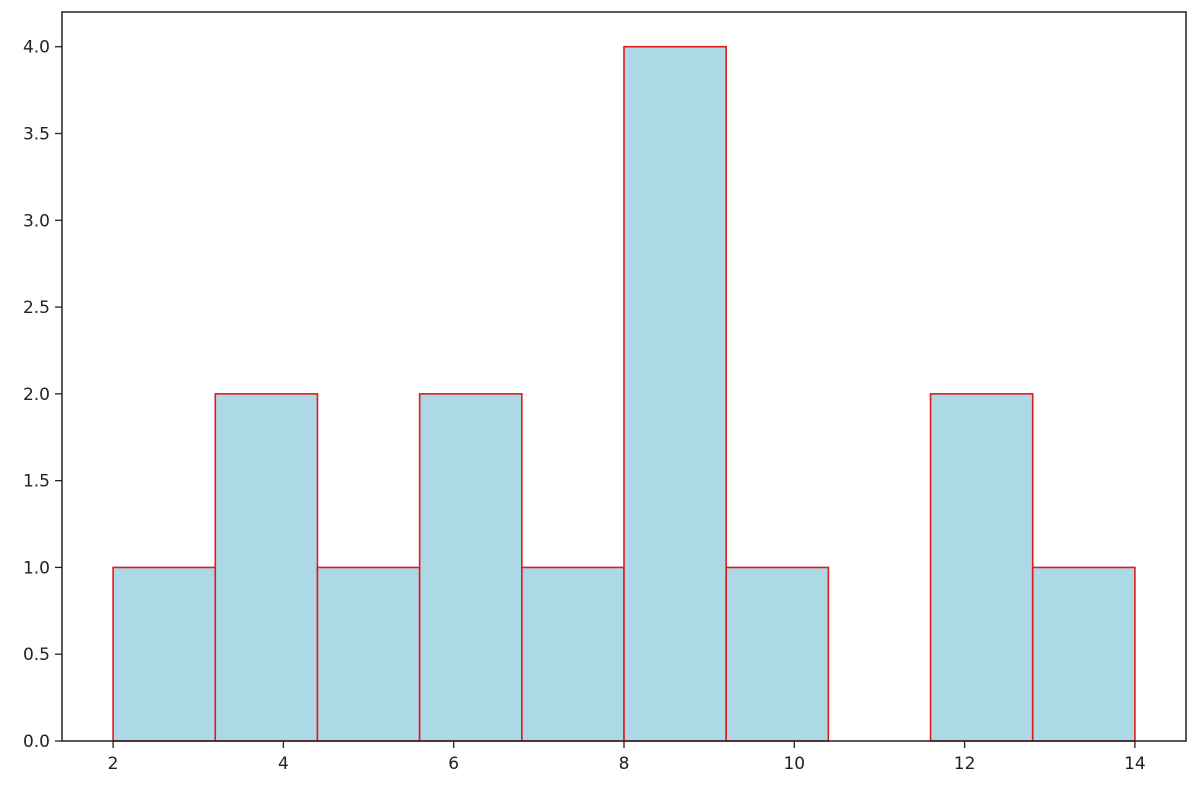 This screenshot has height=800, width=1200. I want to click on y-tick-label-6: 3.0, so click(36, 221).